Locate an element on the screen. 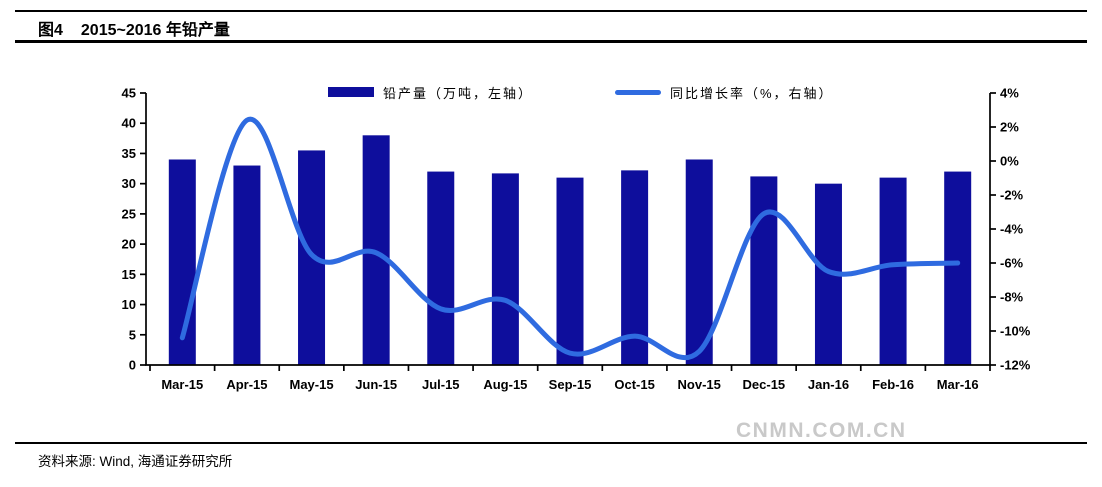  right-axis-label: 0% is located at coordinates (1009, 161).